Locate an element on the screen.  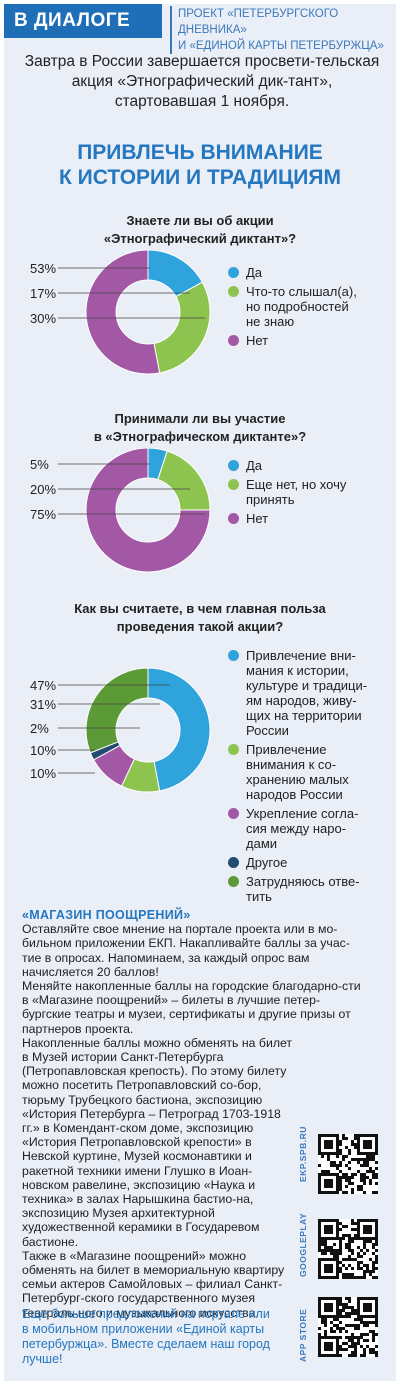
legend-item: Укрепление согла-сия между наро-дами is located at coordinates (309, 828).